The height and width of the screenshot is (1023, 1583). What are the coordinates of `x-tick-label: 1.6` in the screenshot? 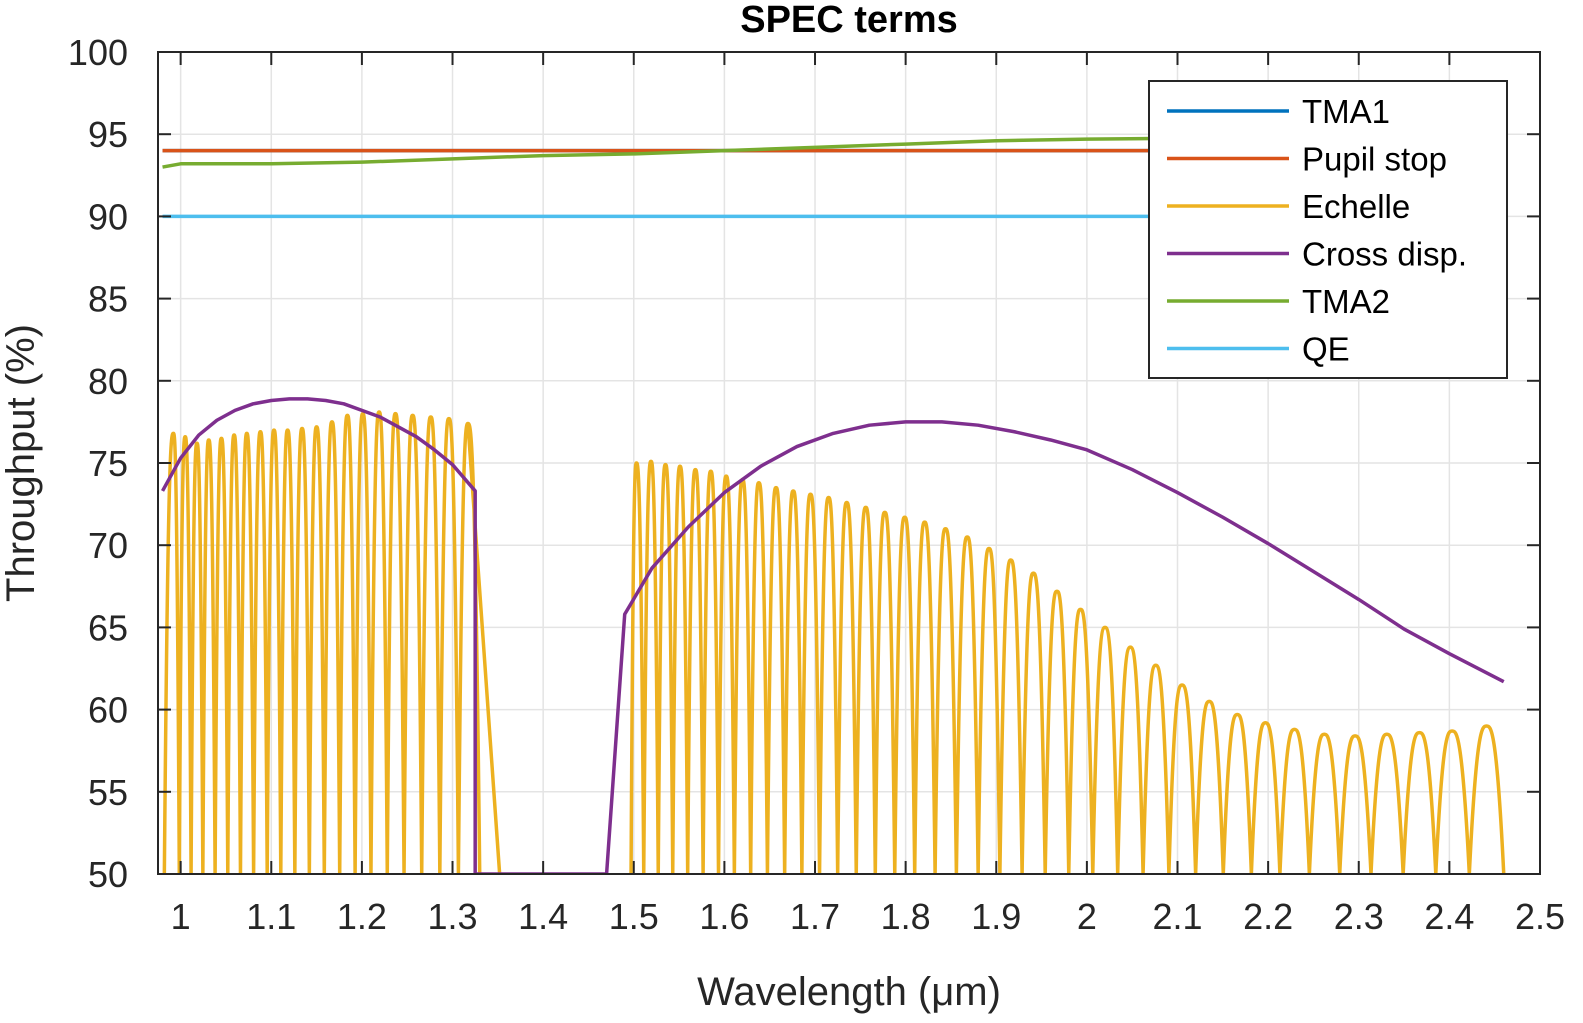 It's located at (724, 916).